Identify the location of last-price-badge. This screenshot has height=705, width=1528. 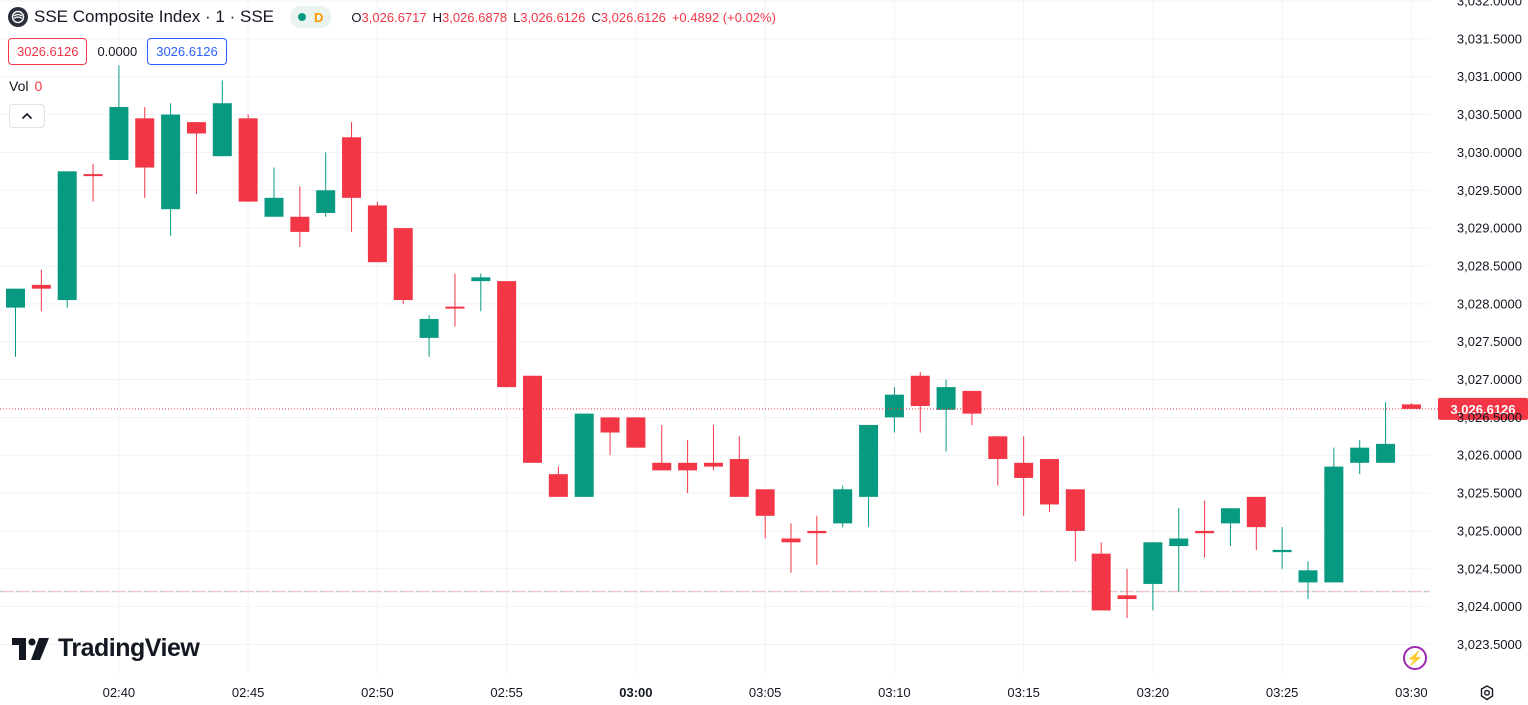
(1483, 408).